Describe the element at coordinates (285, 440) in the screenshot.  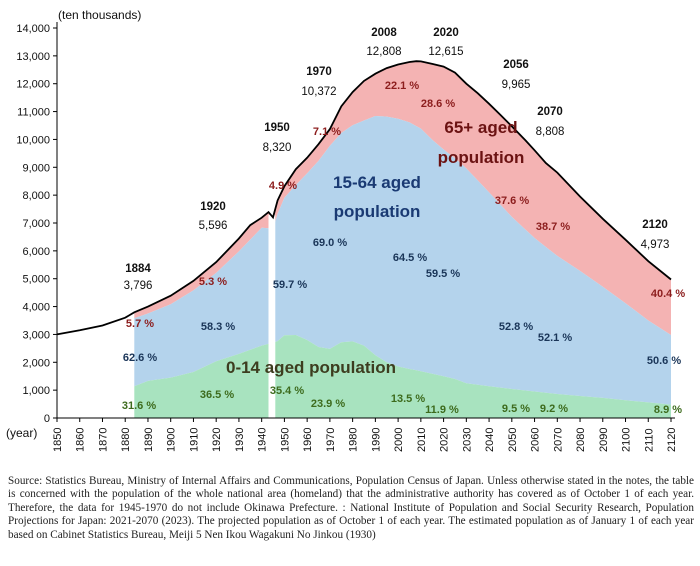
I see `x-tick-label: 1950` at that location.